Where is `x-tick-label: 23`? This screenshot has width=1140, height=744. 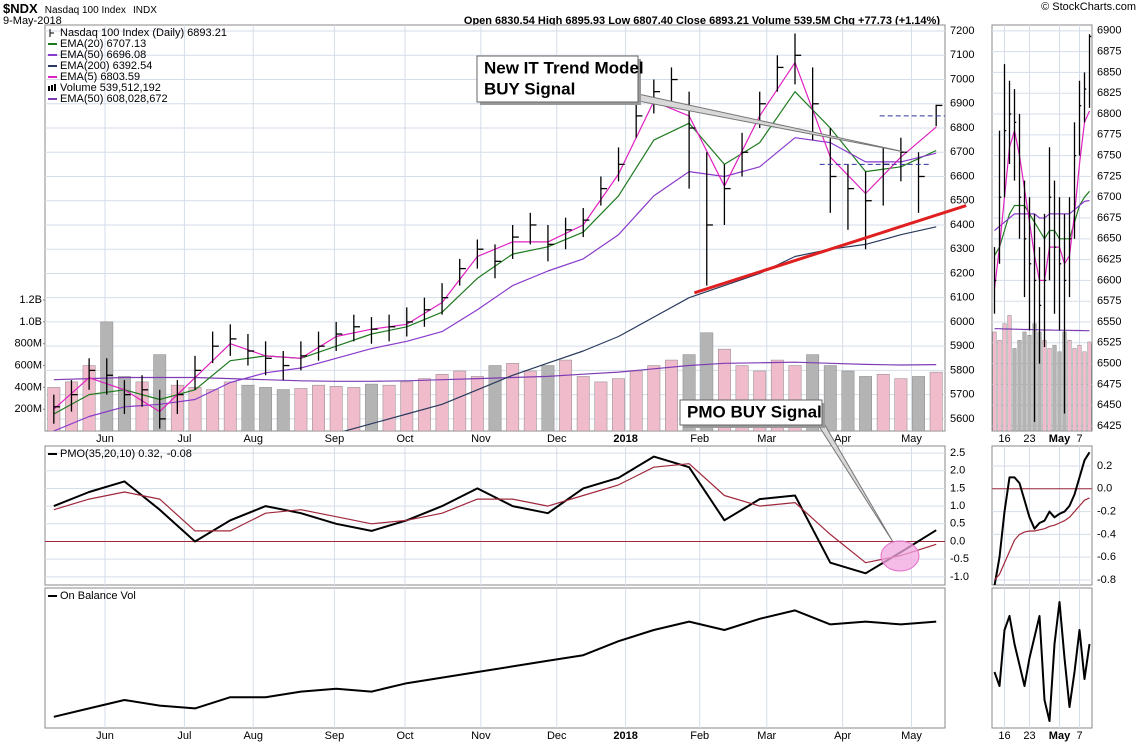 x-tick-label: 23 is located at coordinates (1029, 736).